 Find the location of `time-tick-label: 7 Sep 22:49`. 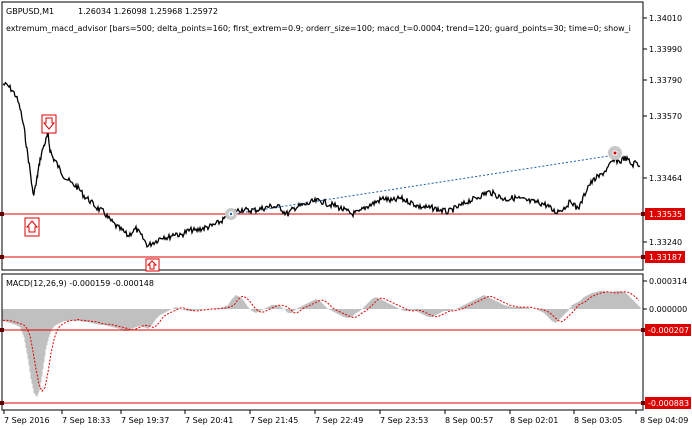

time-tick-label: 7 Sep 22:49 is located at coordinates (339, 420).